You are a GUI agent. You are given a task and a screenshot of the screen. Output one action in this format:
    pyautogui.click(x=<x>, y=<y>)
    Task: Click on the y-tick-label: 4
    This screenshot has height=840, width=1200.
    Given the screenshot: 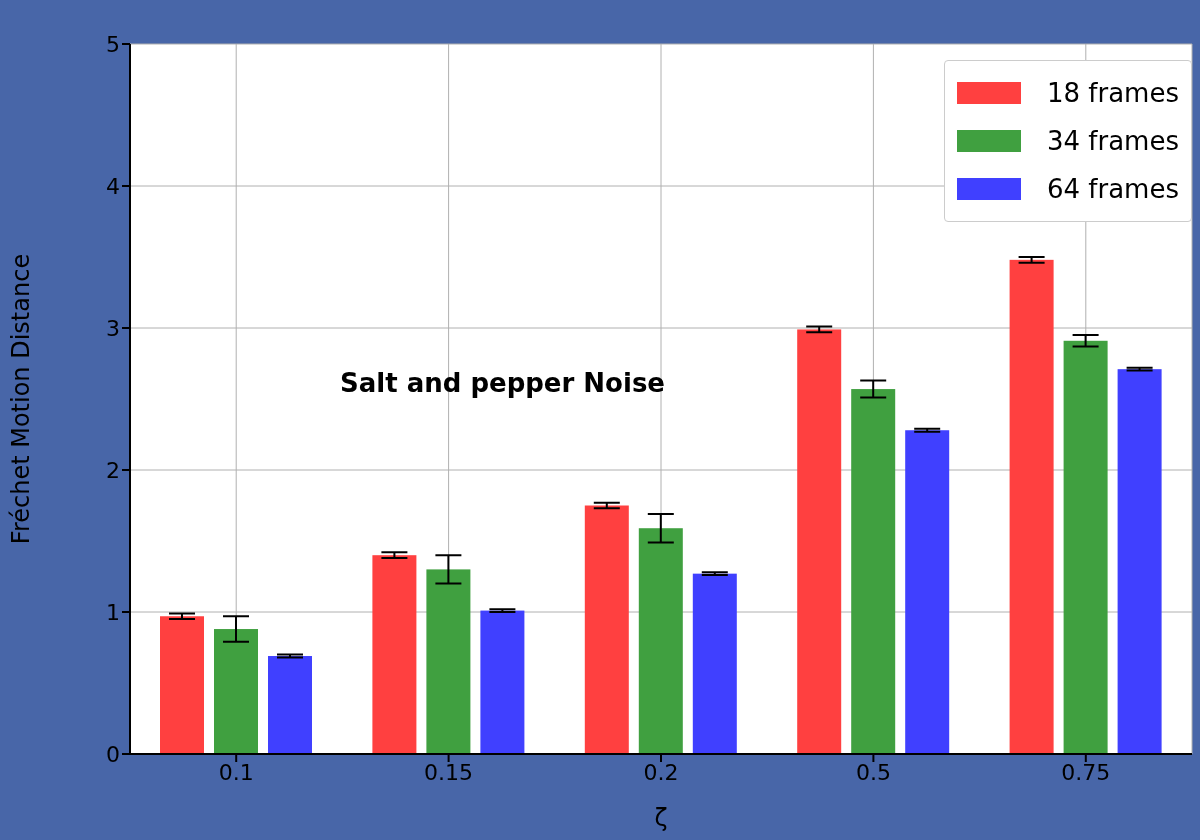 What is the action you would take?
    pyautogui.click(x=113, y=186)
    